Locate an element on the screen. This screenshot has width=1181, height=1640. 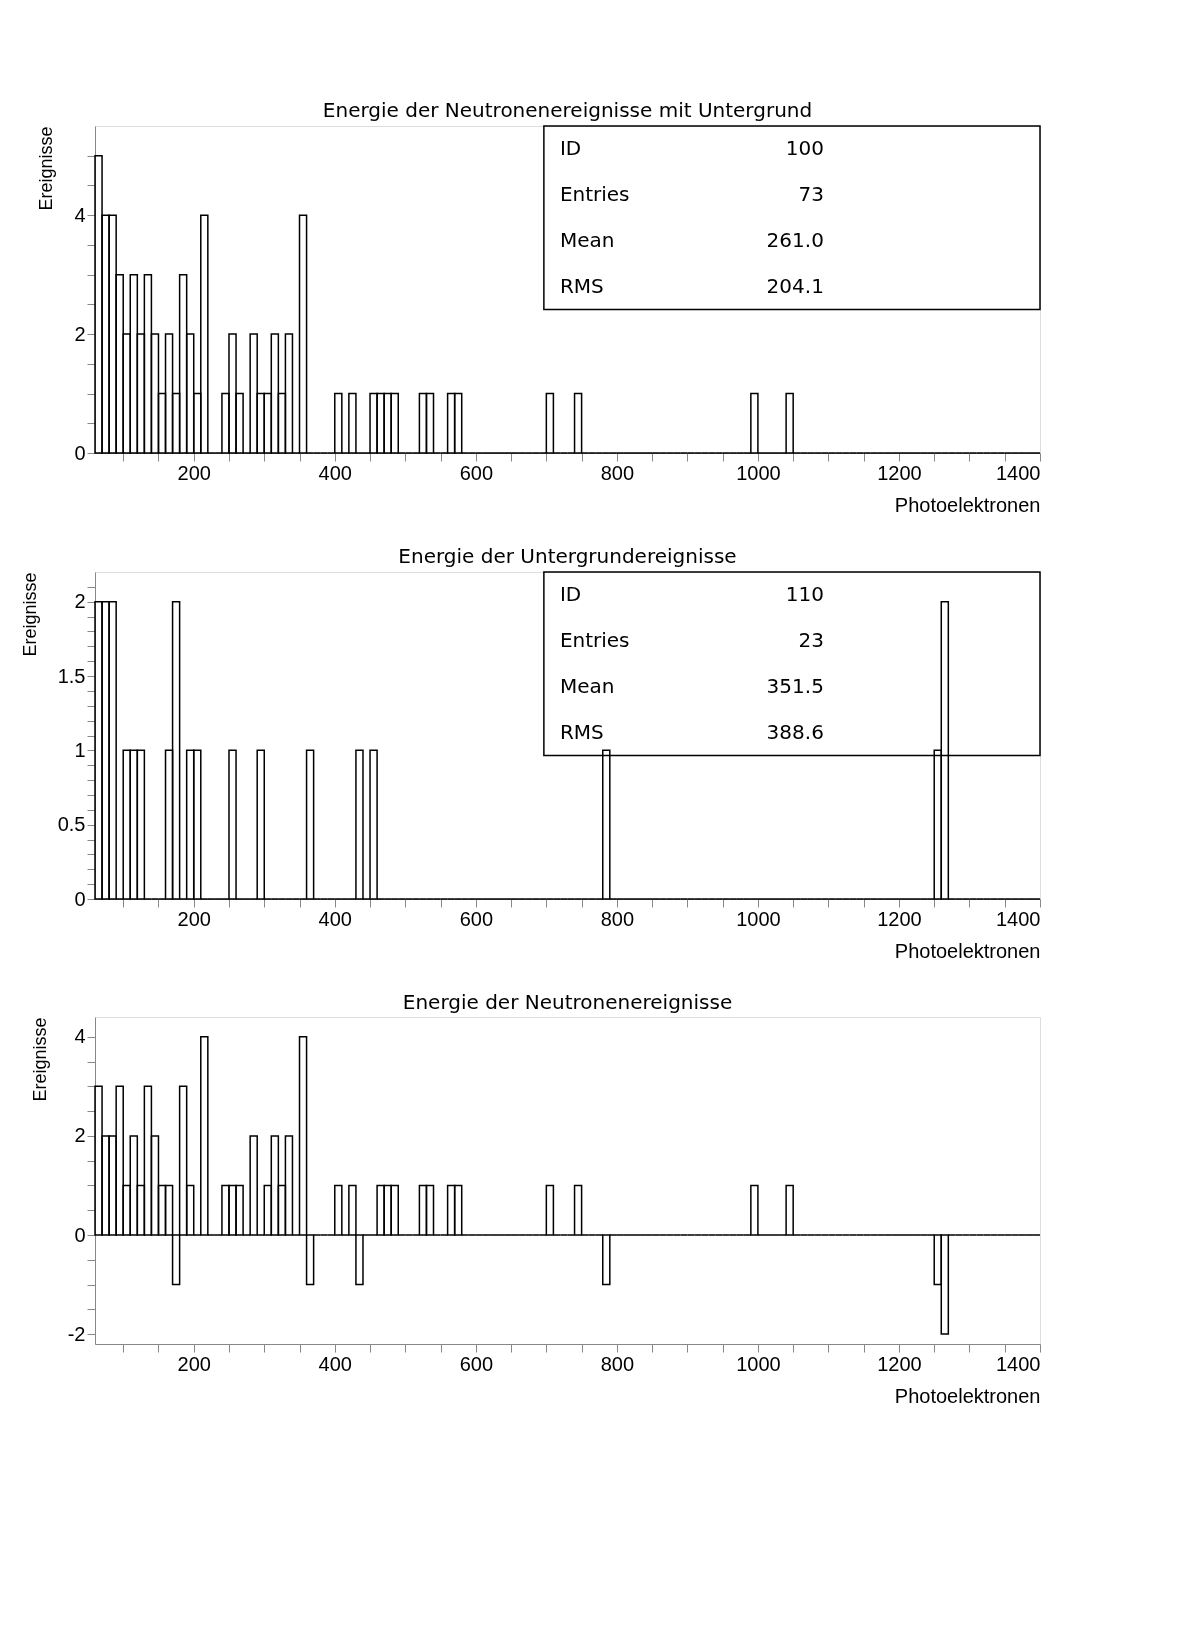
chart-title: Energie der Neutronenereignisse is located at coordinates (567, 1002).